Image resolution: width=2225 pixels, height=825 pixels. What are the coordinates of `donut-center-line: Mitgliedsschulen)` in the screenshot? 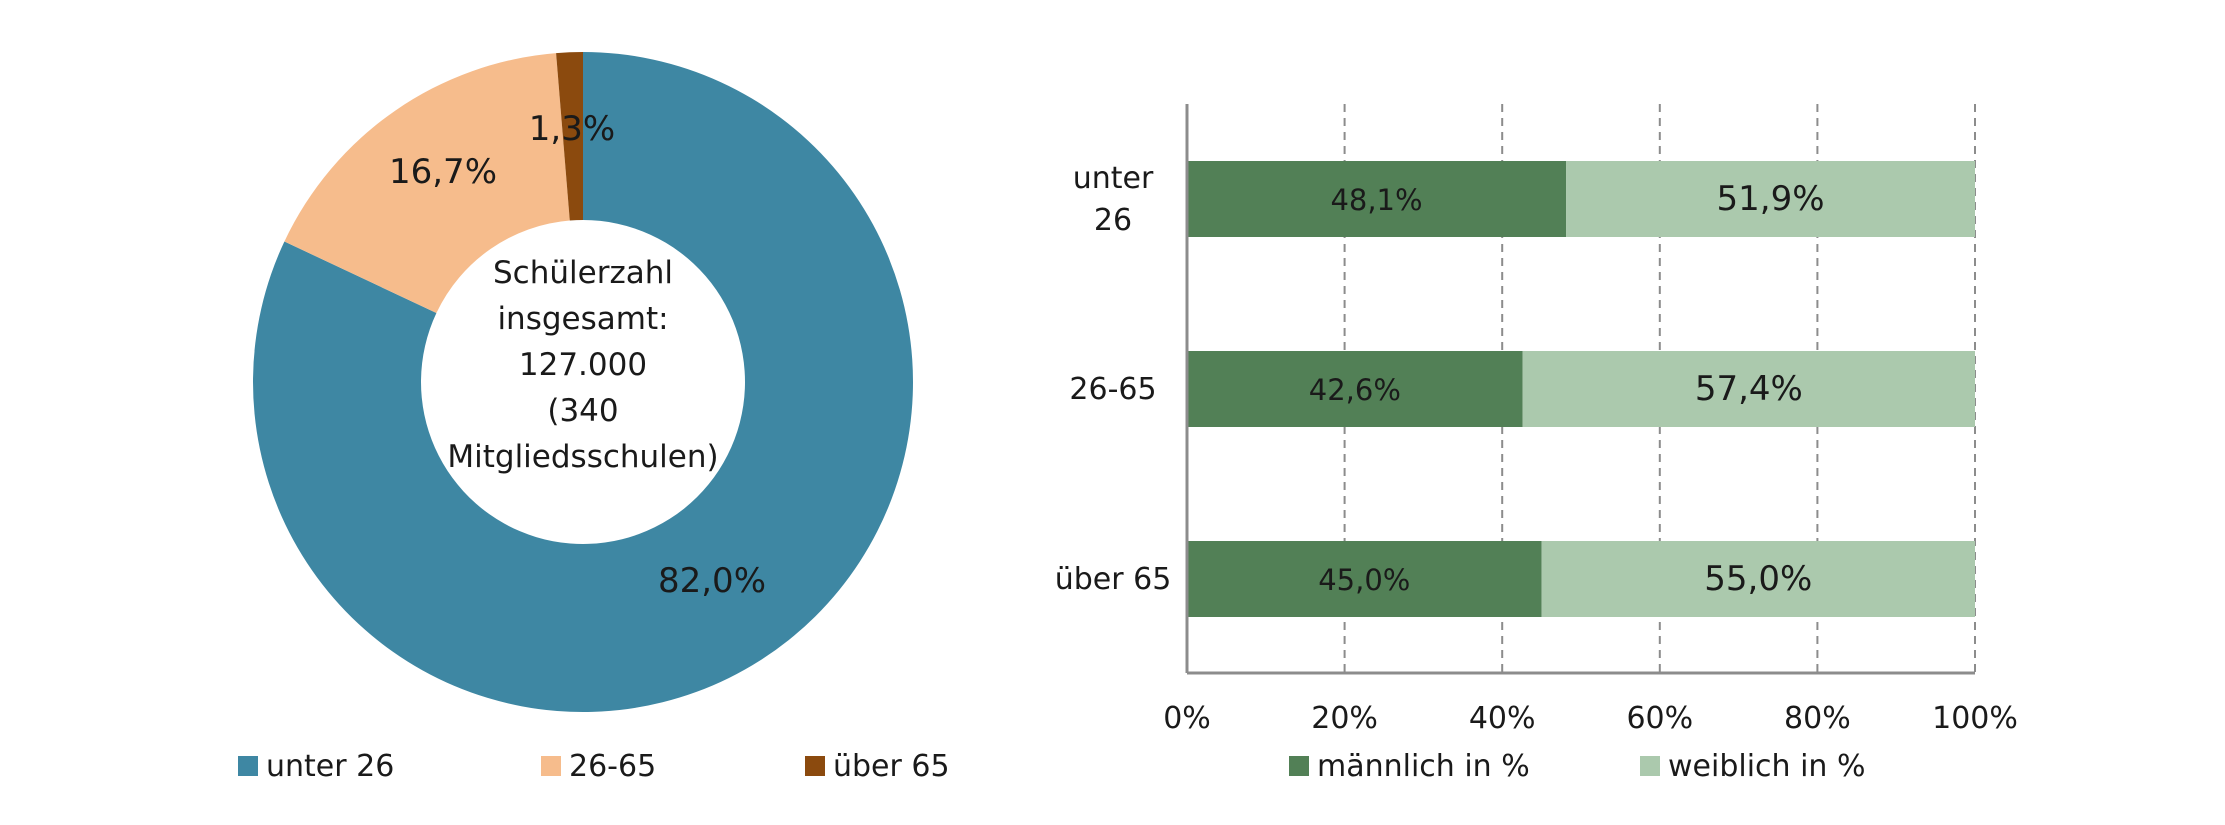 It's located at (582, 457).